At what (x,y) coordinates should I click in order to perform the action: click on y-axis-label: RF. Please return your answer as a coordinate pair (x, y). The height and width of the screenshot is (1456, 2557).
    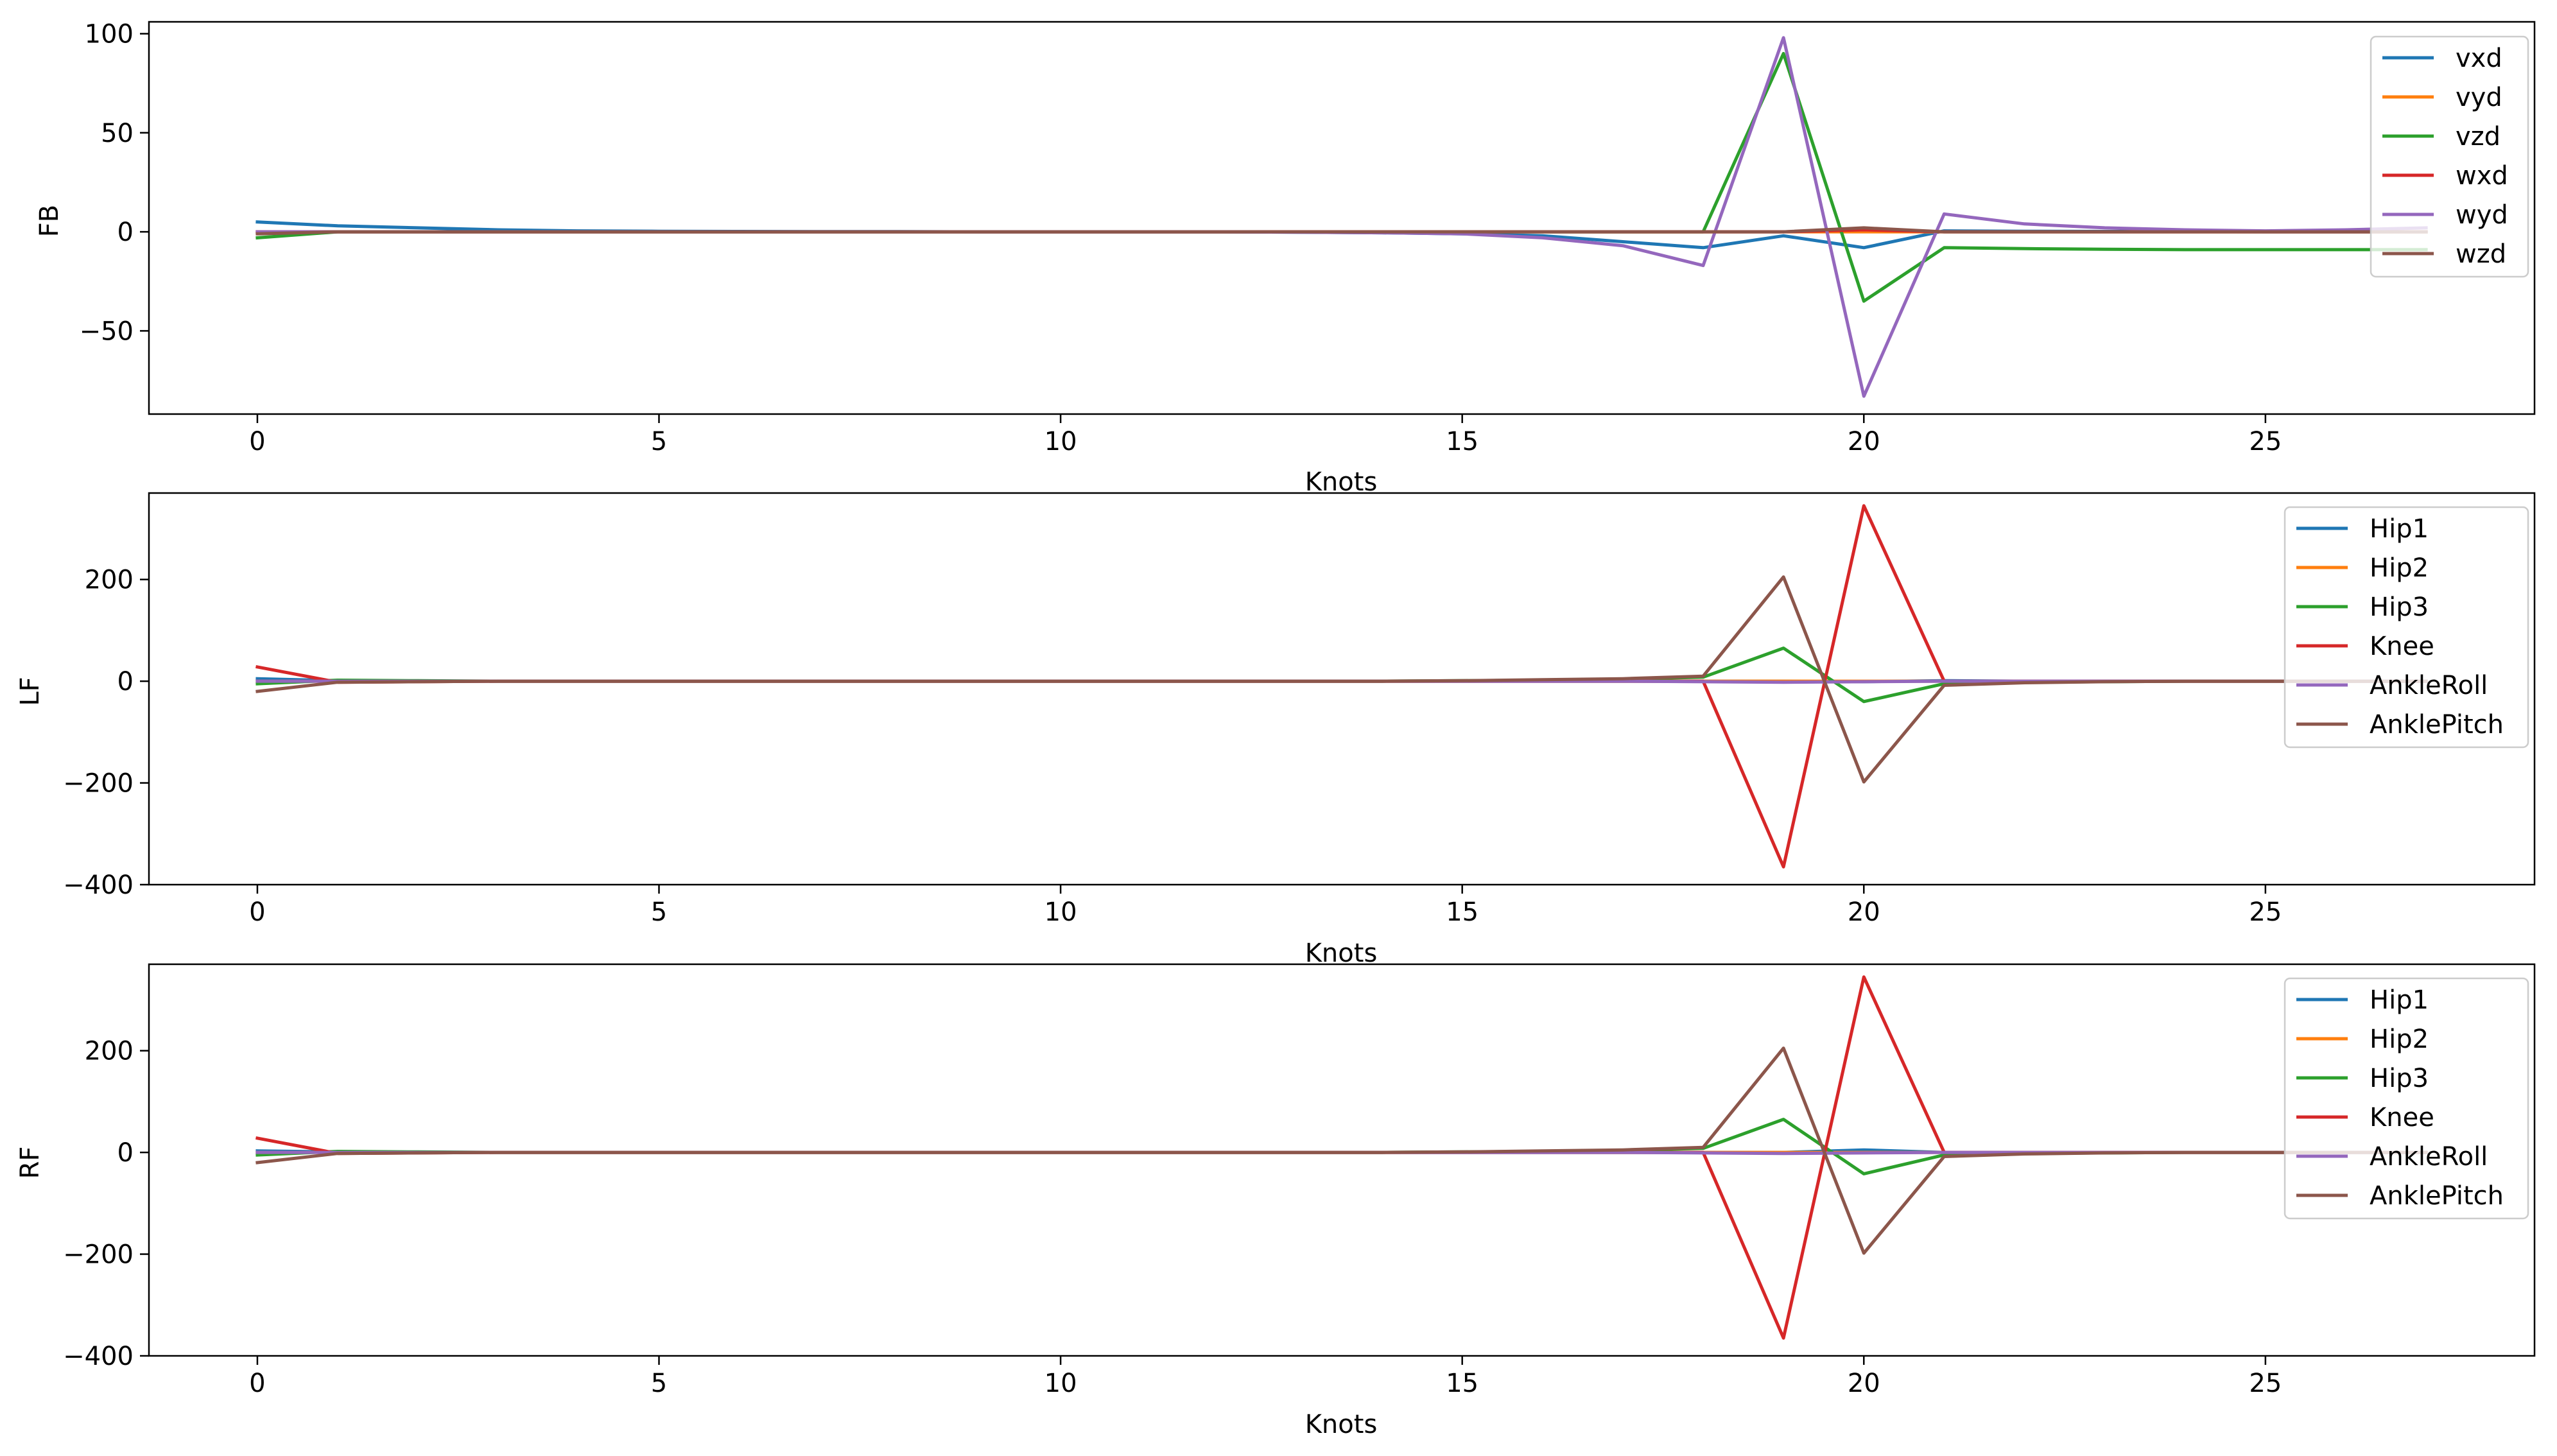
    Looking at the image, I should click on (30, 1163).